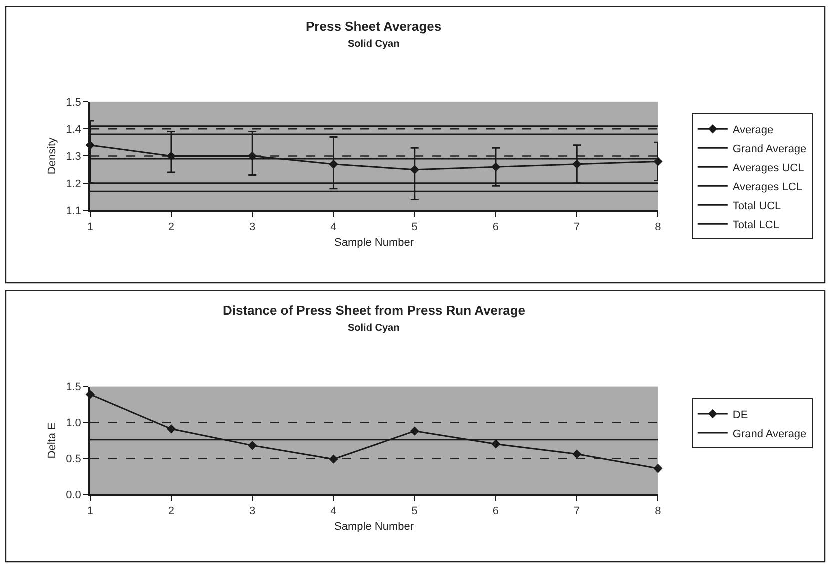 This screenshot has height=571, width=831. What do you see at coordinates (74, 157) in the screenshot?
I see `y-tick-label: 1.3` at bounding box center [74, 157].